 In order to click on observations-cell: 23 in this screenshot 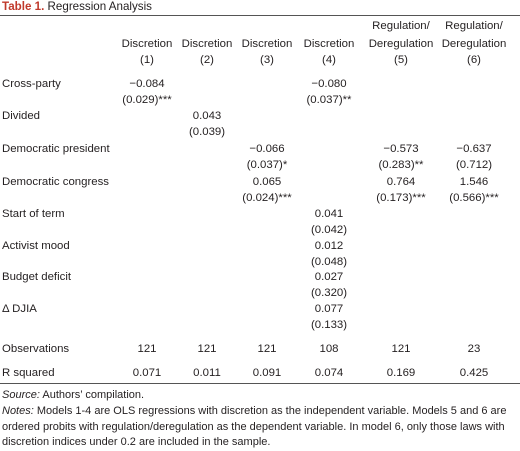, I will do `click(474, 349)`.